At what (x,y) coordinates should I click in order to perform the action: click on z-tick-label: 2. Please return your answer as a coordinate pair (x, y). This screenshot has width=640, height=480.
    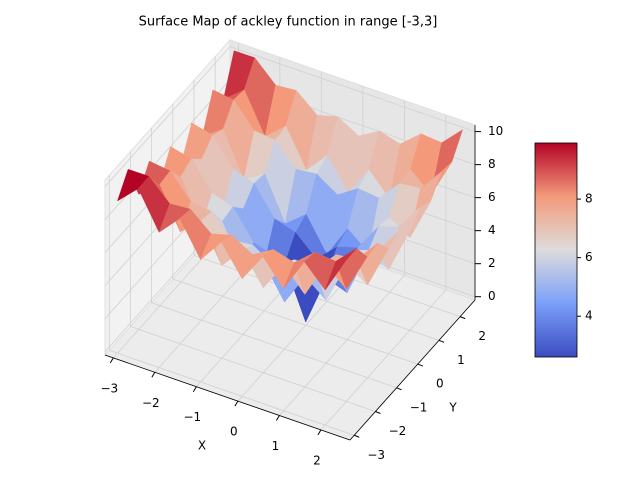
    Looking at the image, I should click on (492, 263).